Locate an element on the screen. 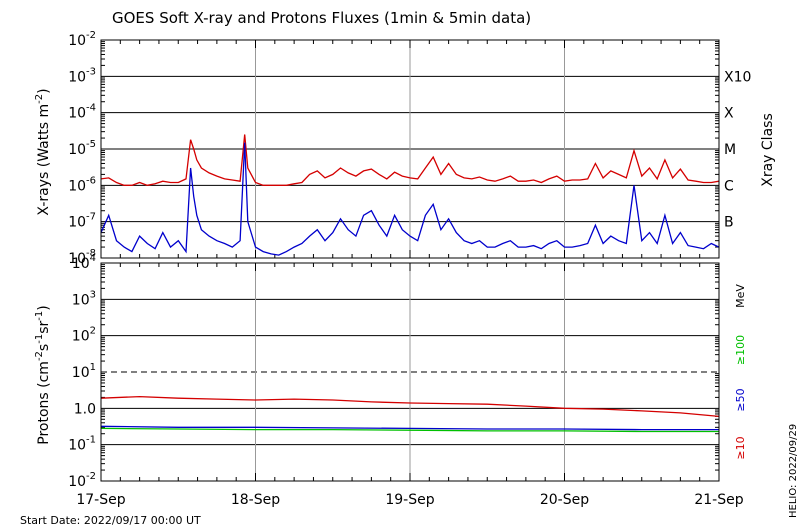 This screenshot has width=800, height=530. xray-class-label: M is located at coordinates (730, 150).